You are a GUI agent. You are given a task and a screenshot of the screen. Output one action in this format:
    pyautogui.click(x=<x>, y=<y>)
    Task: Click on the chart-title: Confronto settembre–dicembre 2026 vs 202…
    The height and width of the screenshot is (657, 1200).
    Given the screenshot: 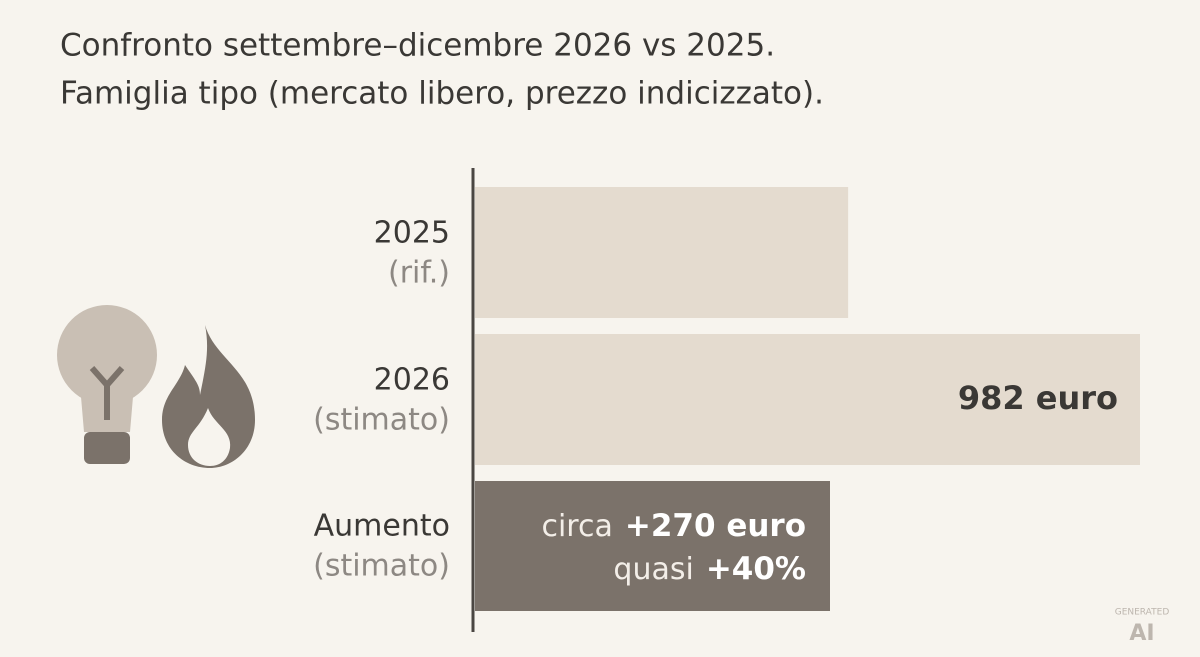 What is the action you would take?
    pyautogui.click(x=417, y=46)
    